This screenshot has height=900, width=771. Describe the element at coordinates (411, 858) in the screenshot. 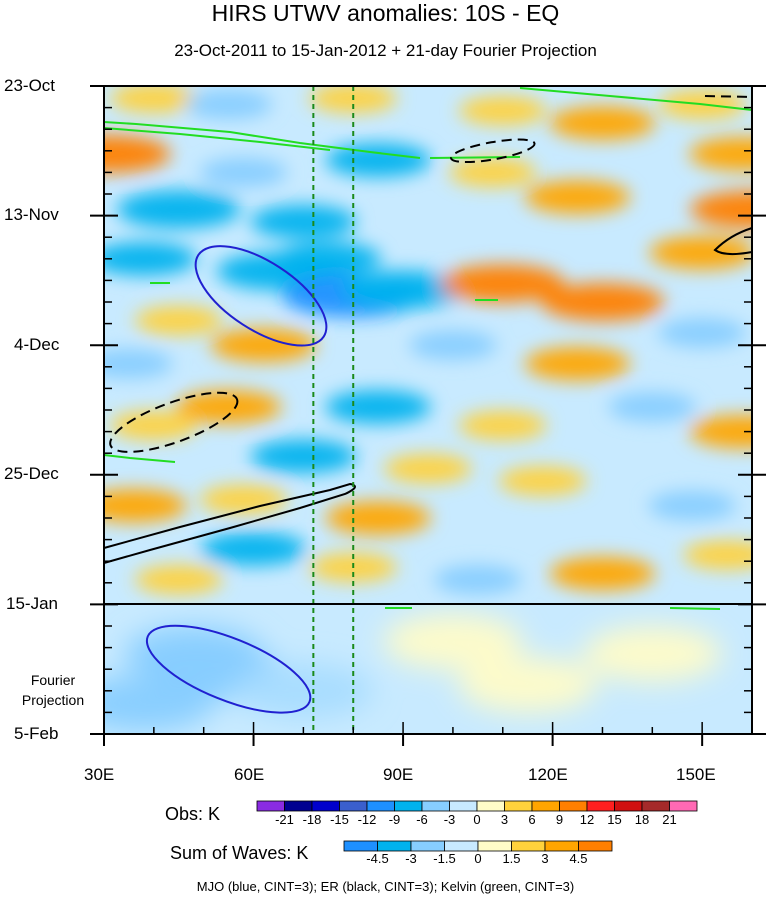

I see `waves-colorbar-level-label: -3` at that location.